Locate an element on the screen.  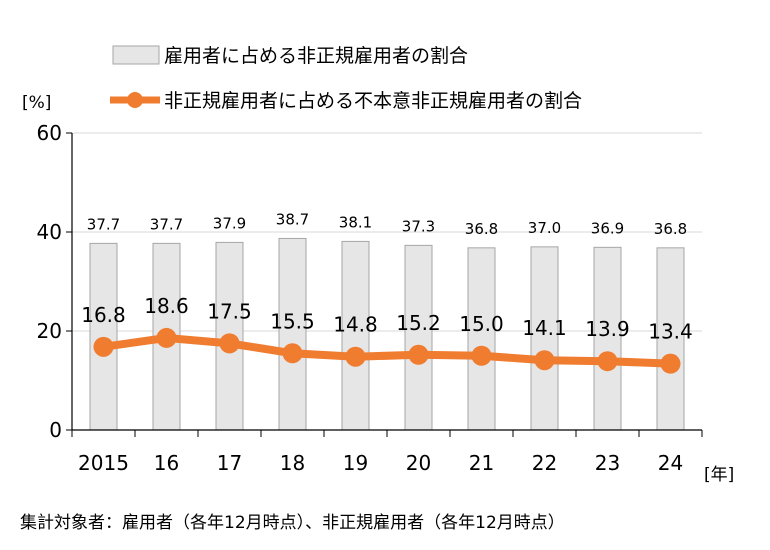
x-tick-label: 21 is located at coordinates (481, 463).